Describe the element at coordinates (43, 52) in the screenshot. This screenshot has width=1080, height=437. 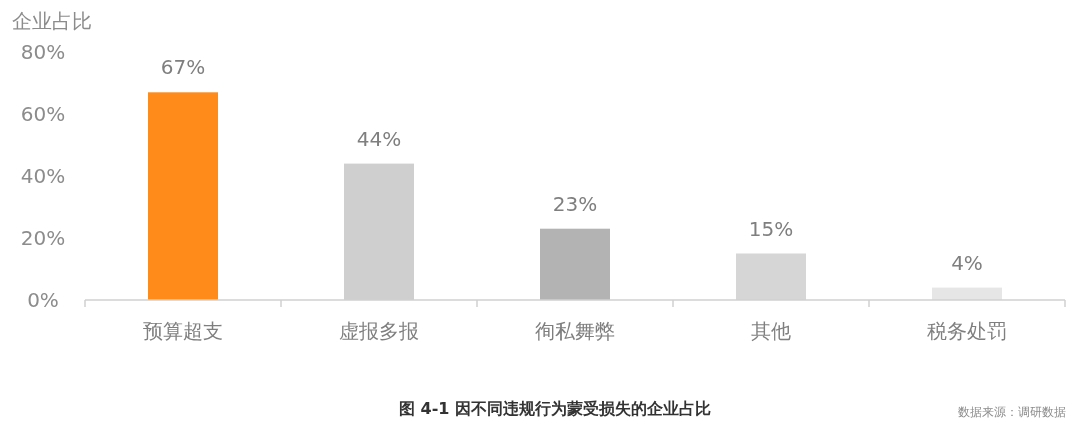
I see `y-tick-label: 80%` at that location.